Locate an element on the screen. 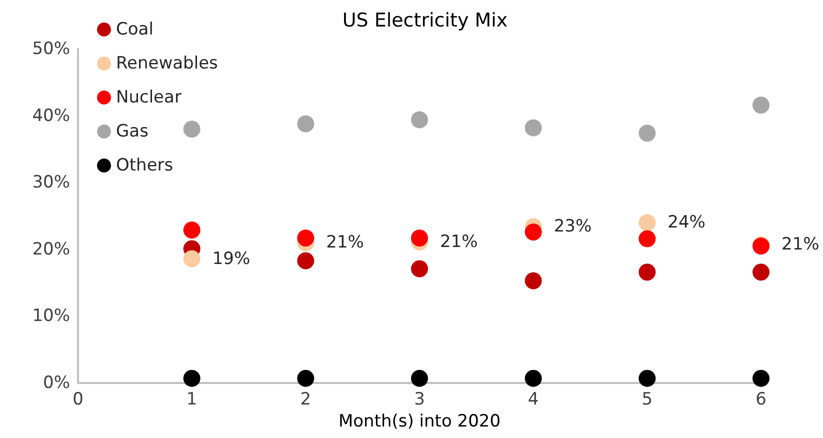 The width and height of the screenshot is (823, 438). x-tick-label: 3 is located at coordinates (419, 400).